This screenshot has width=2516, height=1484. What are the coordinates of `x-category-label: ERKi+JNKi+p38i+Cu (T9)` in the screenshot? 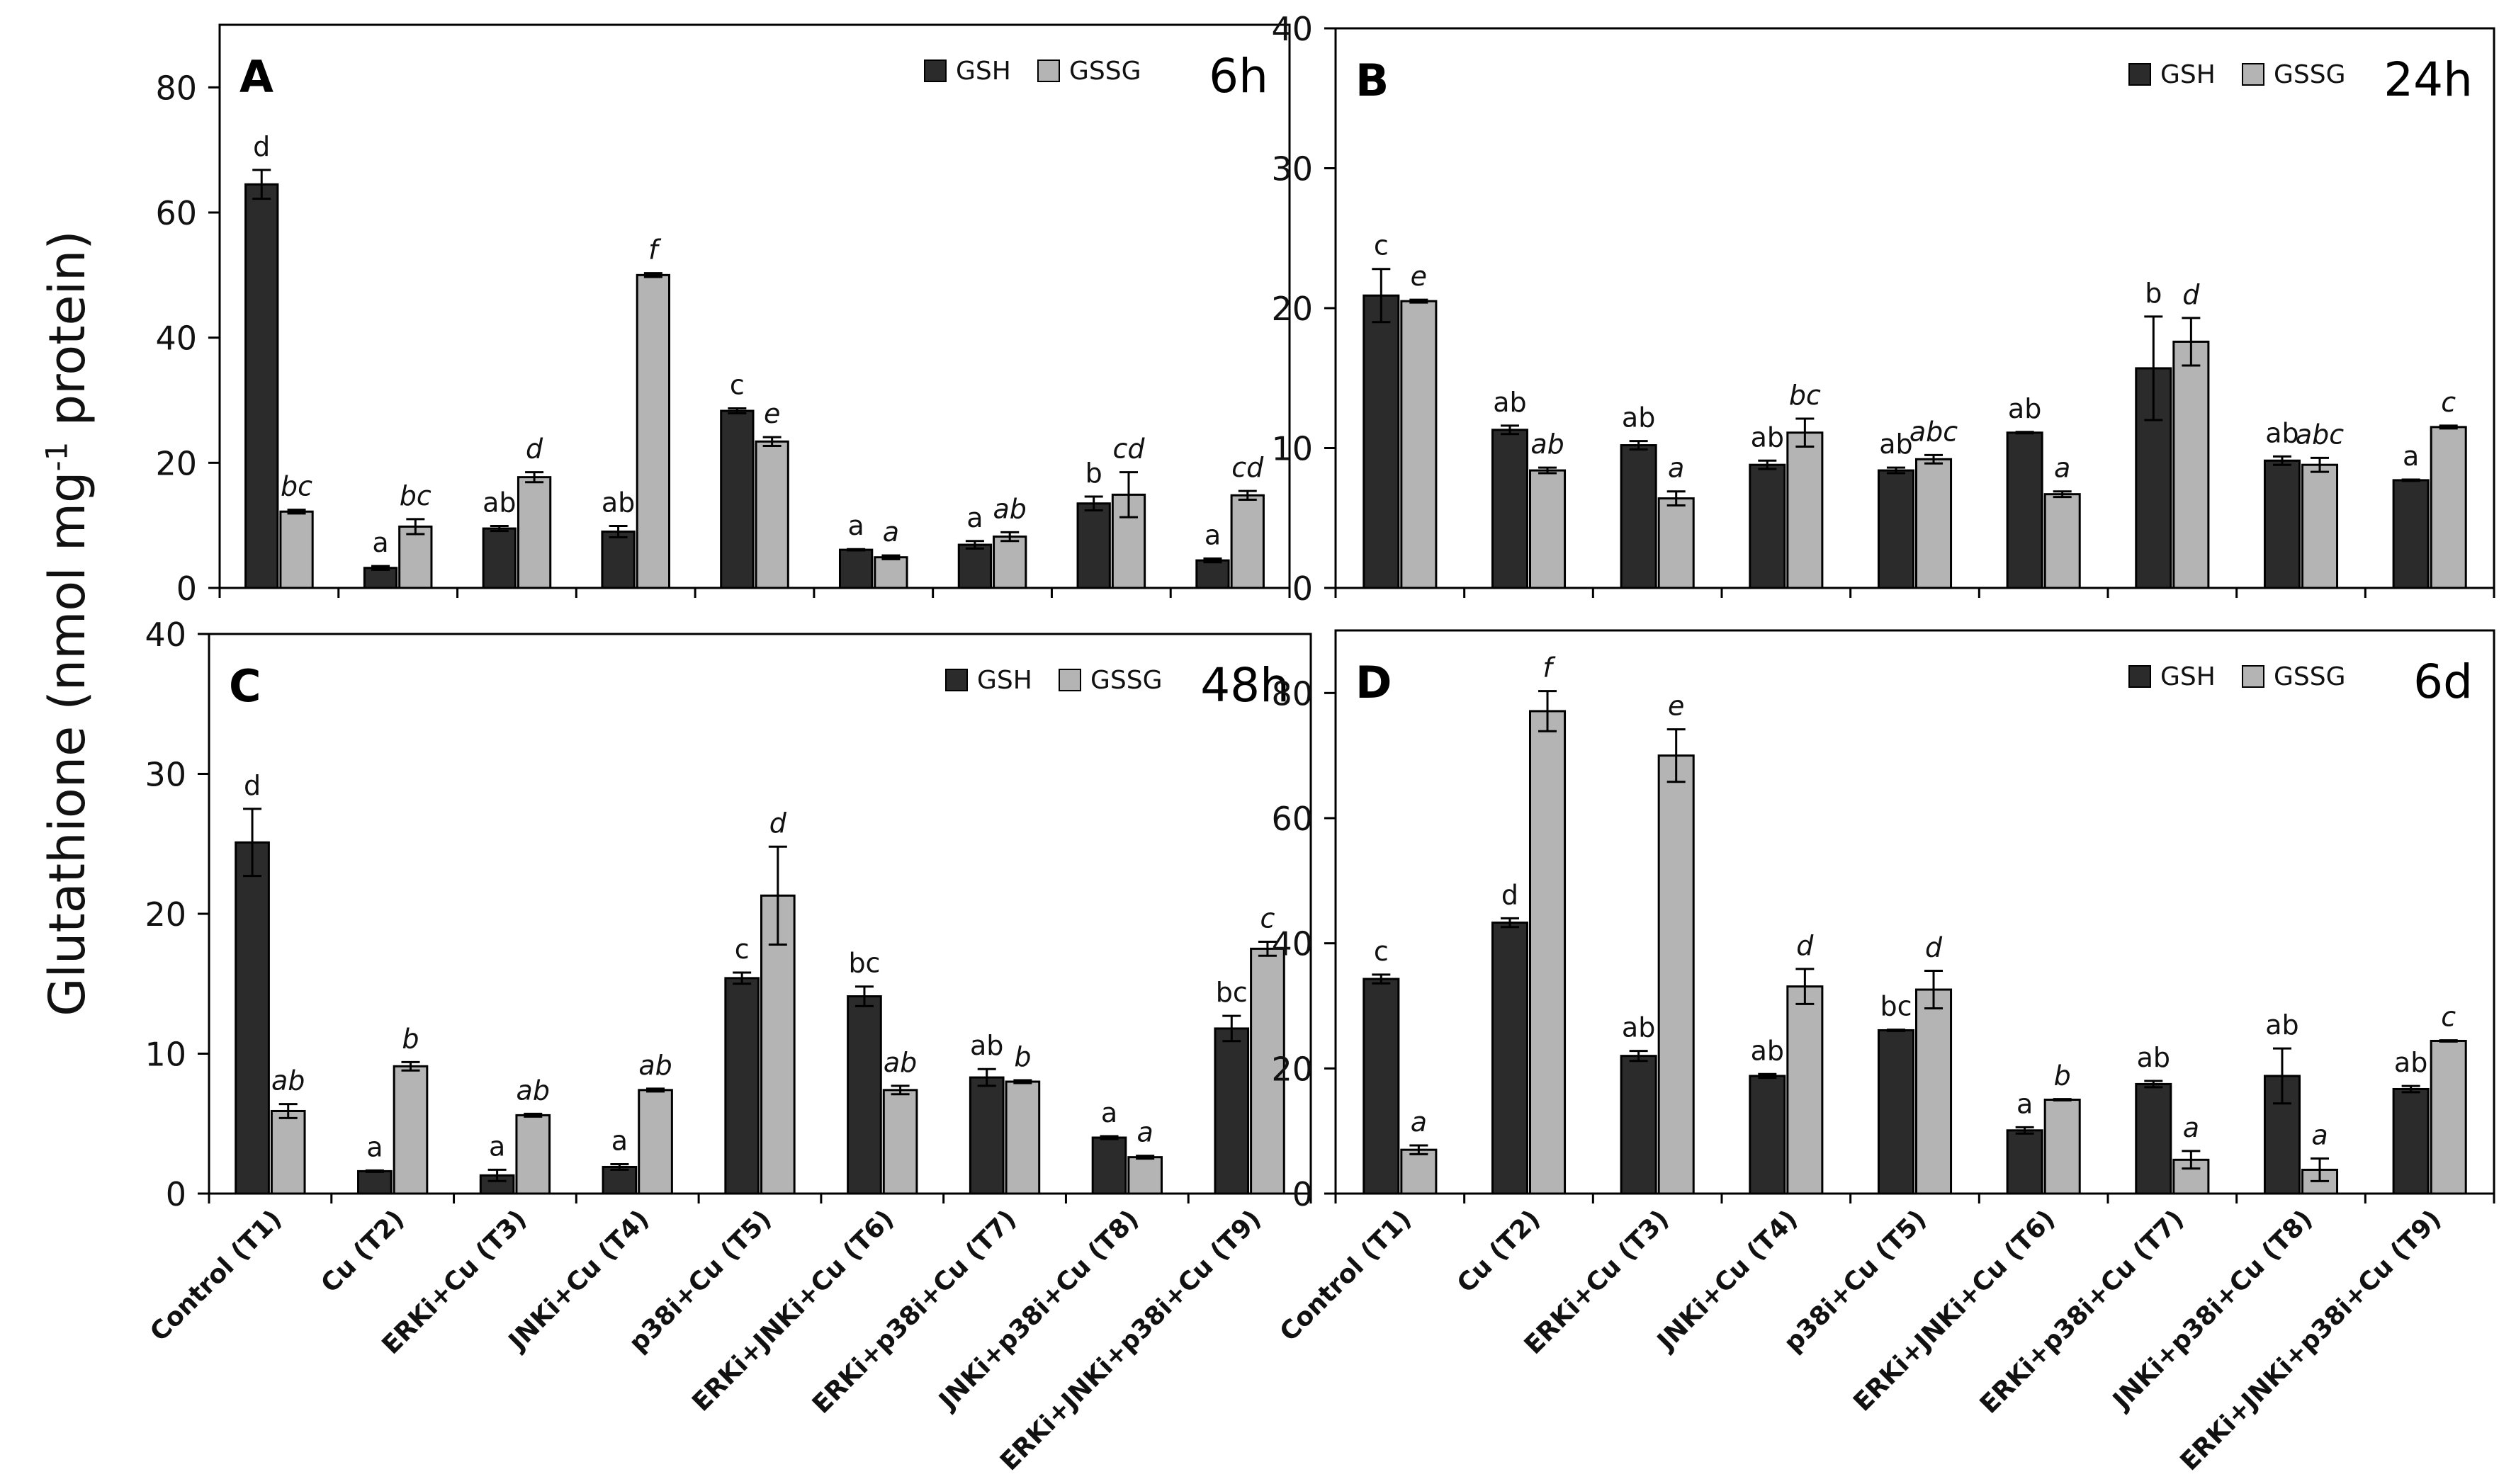 It's located at (2310, 1340).